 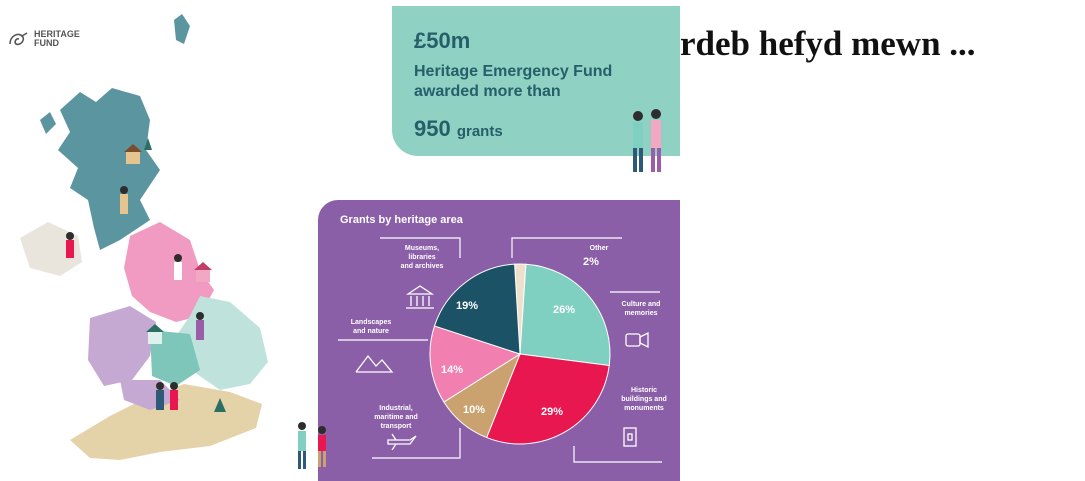 I want to click on label-museums-line2: libraries, so click(x=422, y=257).